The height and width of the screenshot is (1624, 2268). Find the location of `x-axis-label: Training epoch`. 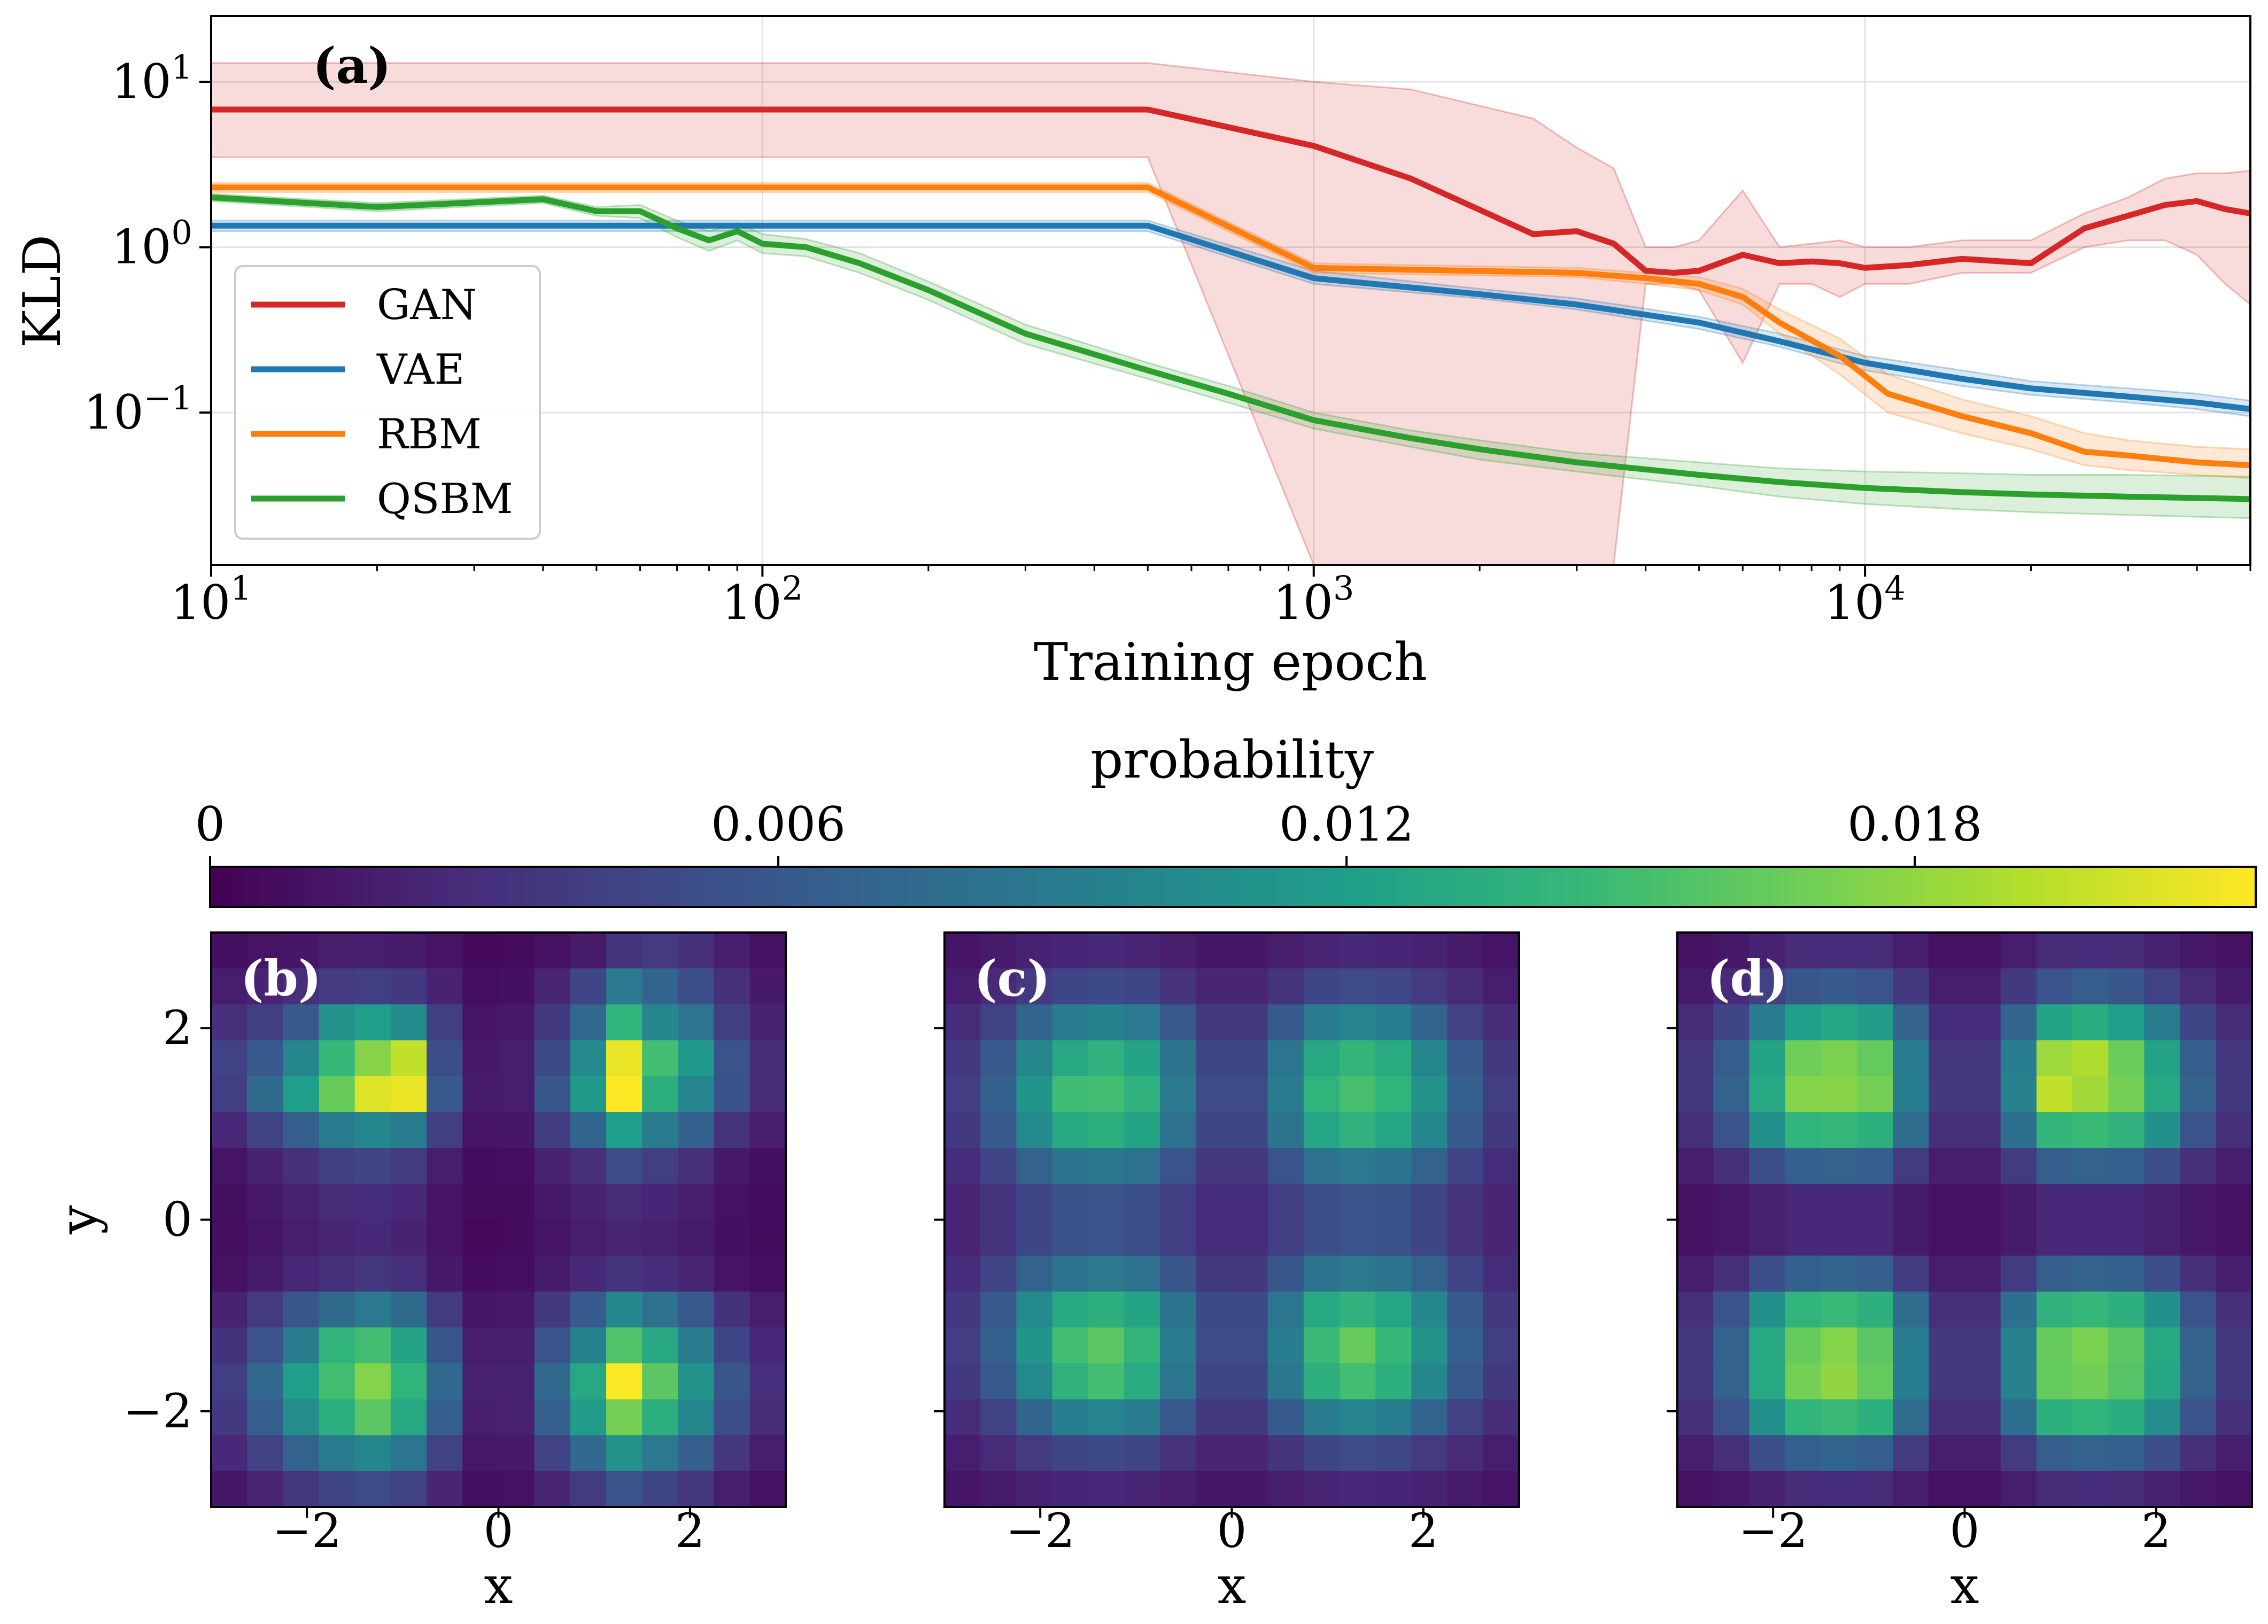

x-axis-label: Training epoch is located at coordinates (1230, 662).